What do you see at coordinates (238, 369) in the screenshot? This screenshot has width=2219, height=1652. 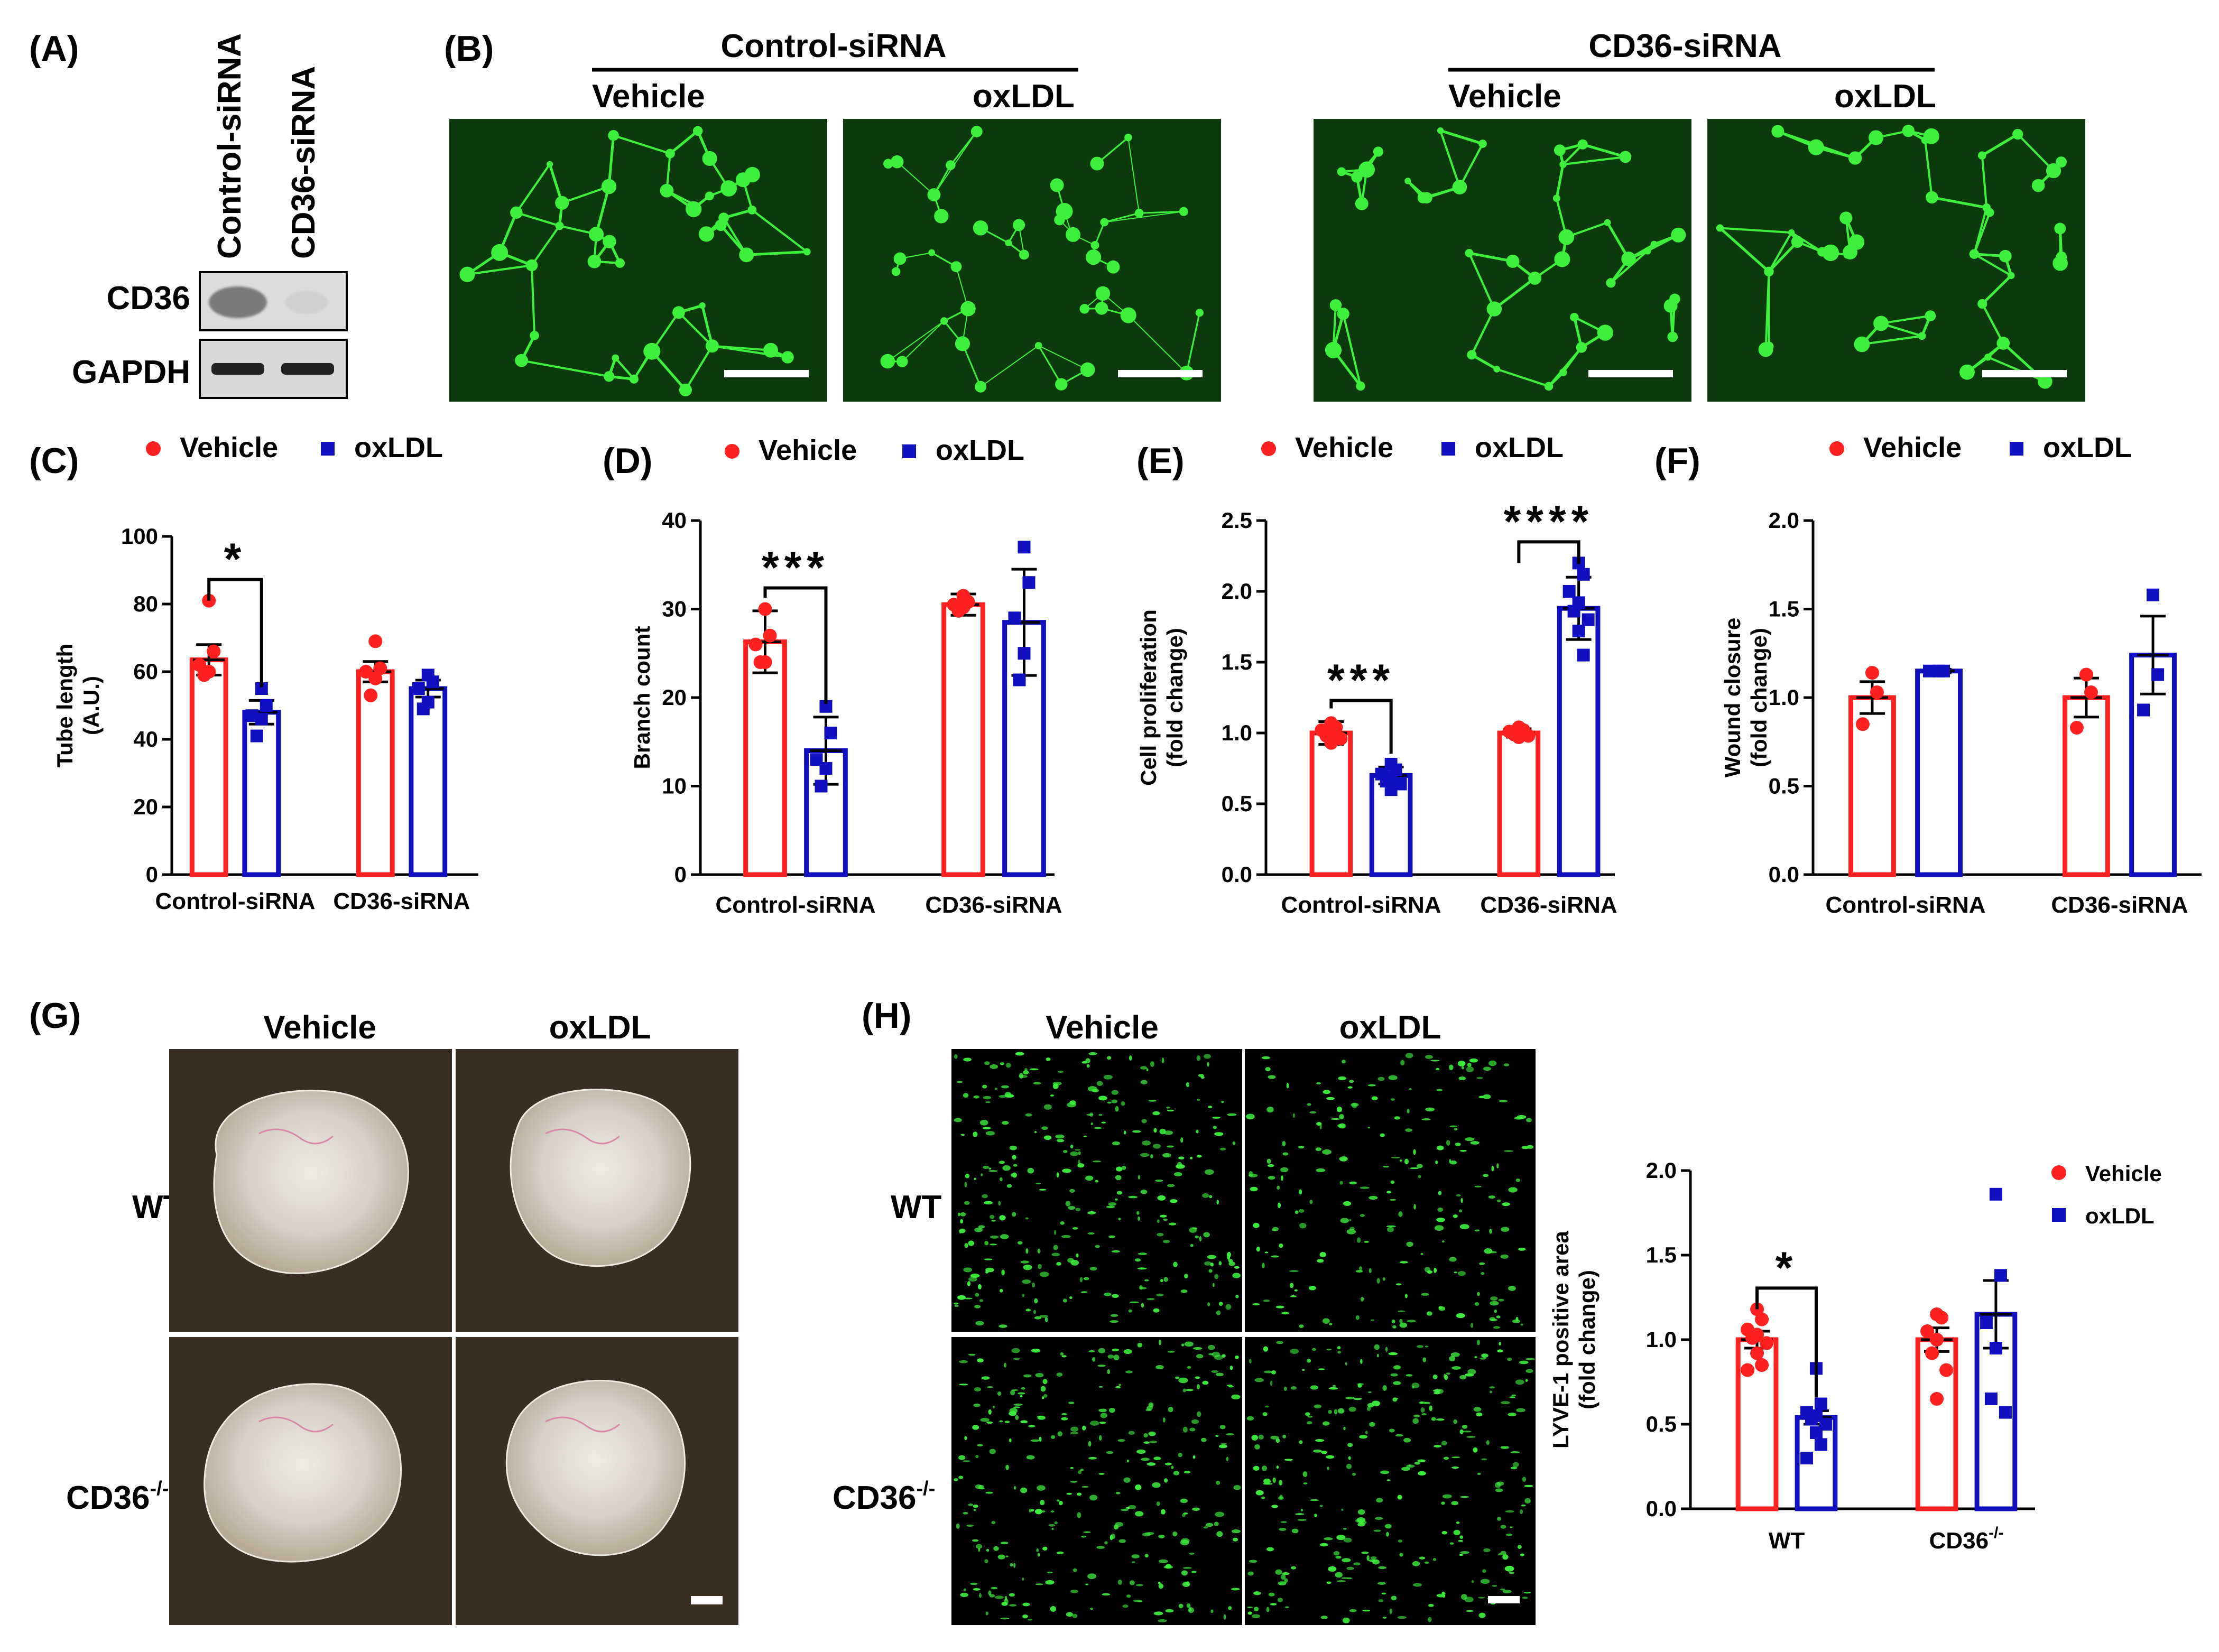 I see `band-gapdh-control` at bounding box center [238, 369].